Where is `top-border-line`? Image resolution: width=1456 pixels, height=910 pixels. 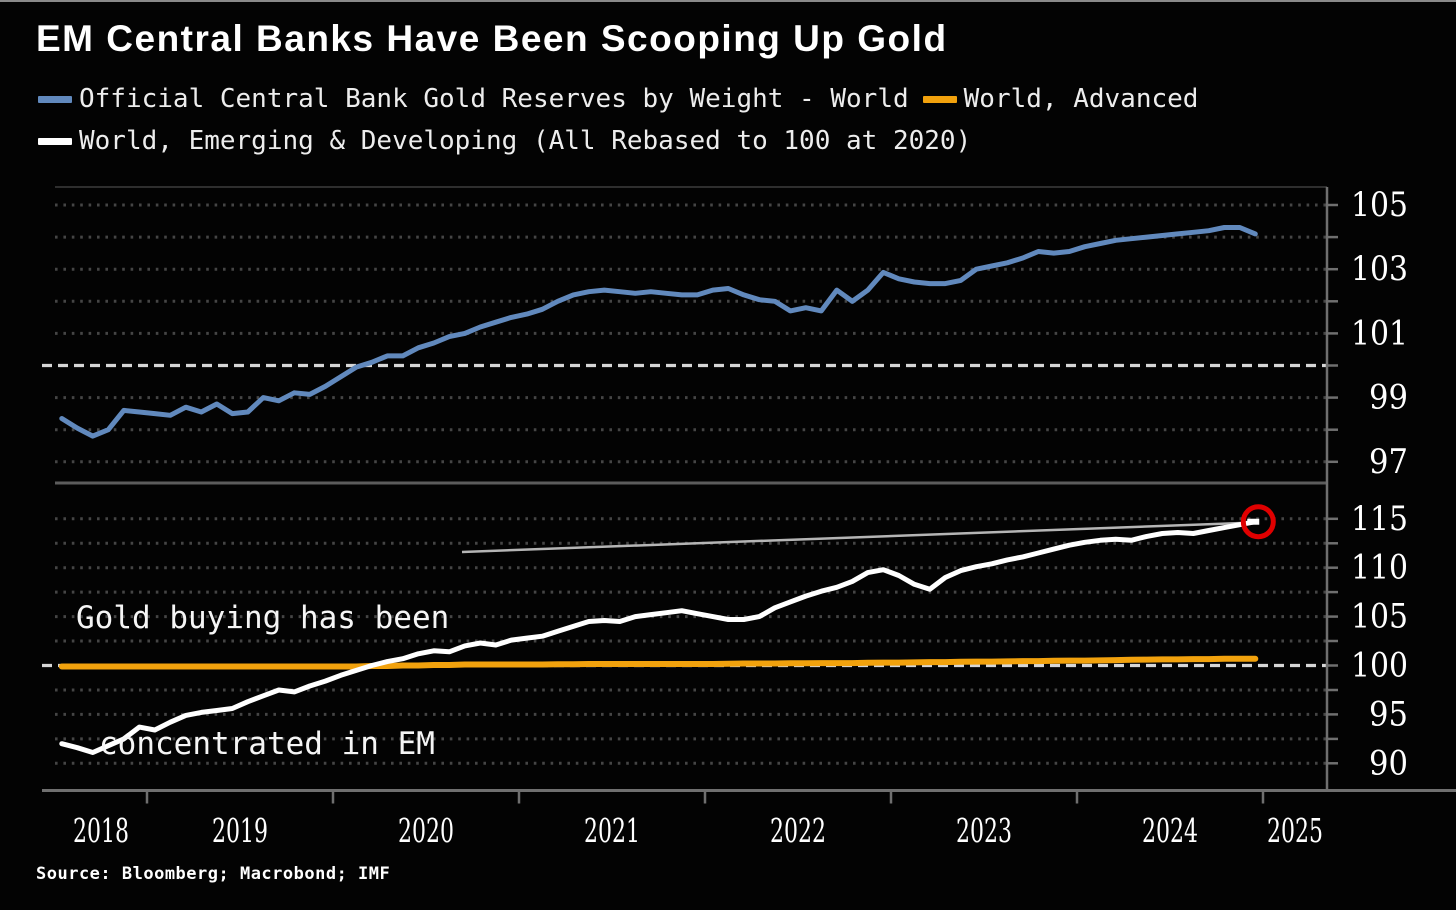
top-border-line is located at coordinates (728, 1).